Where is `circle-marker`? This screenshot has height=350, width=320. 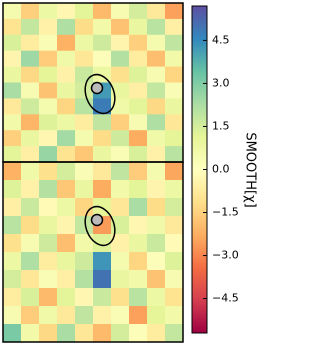
circle-marker is located at coordinates (97, 220).